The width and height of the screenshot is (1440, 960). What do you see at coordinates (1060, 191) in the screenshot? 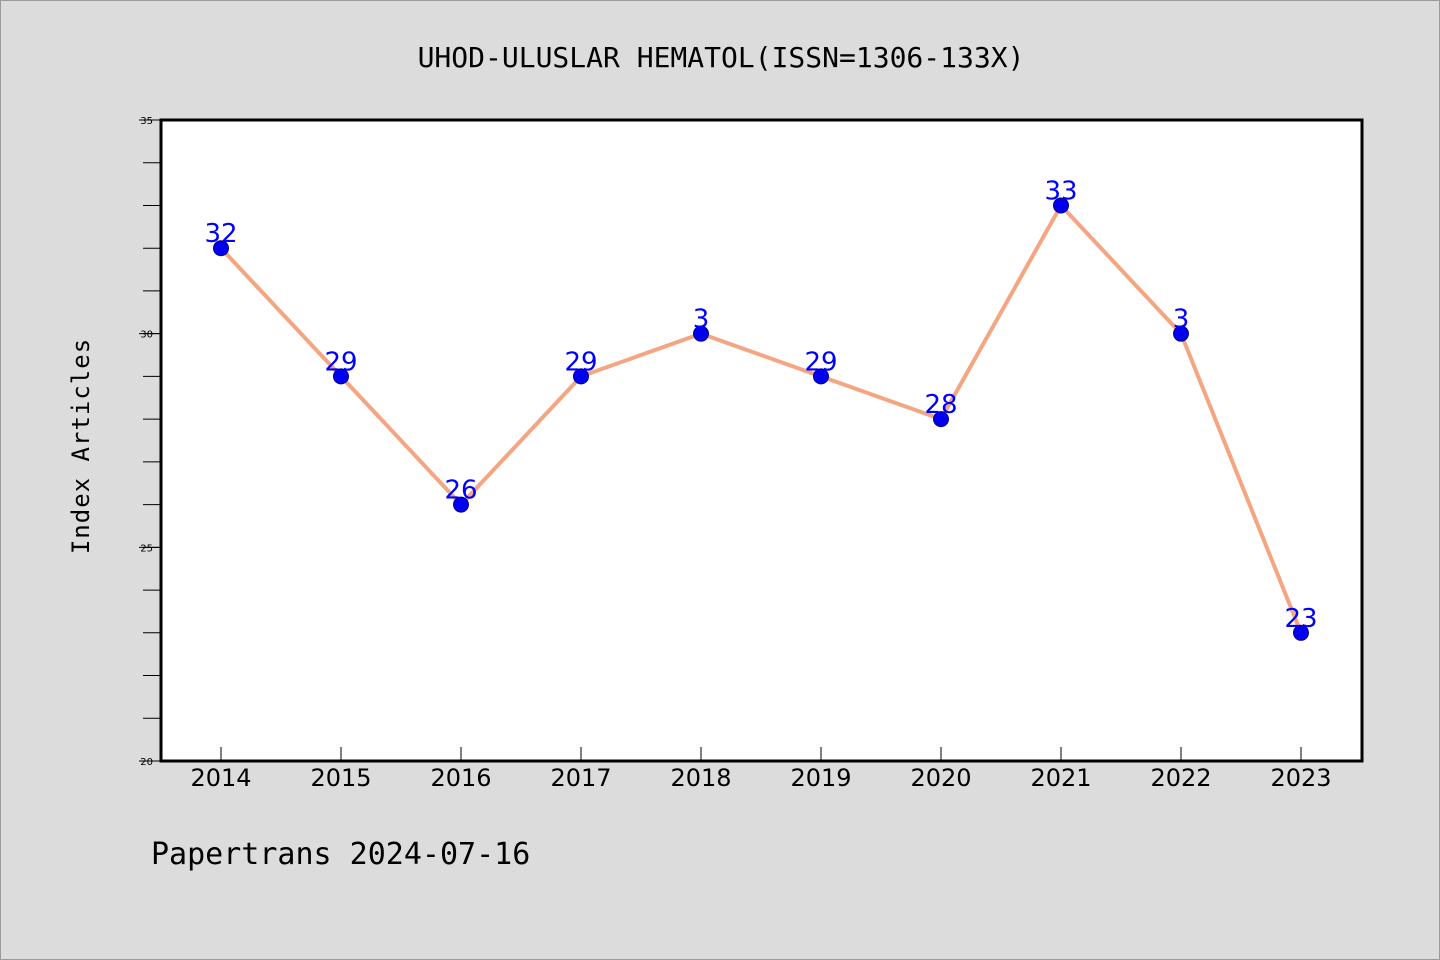
I see `data-label: 33` at bounding box center [1060, 191].